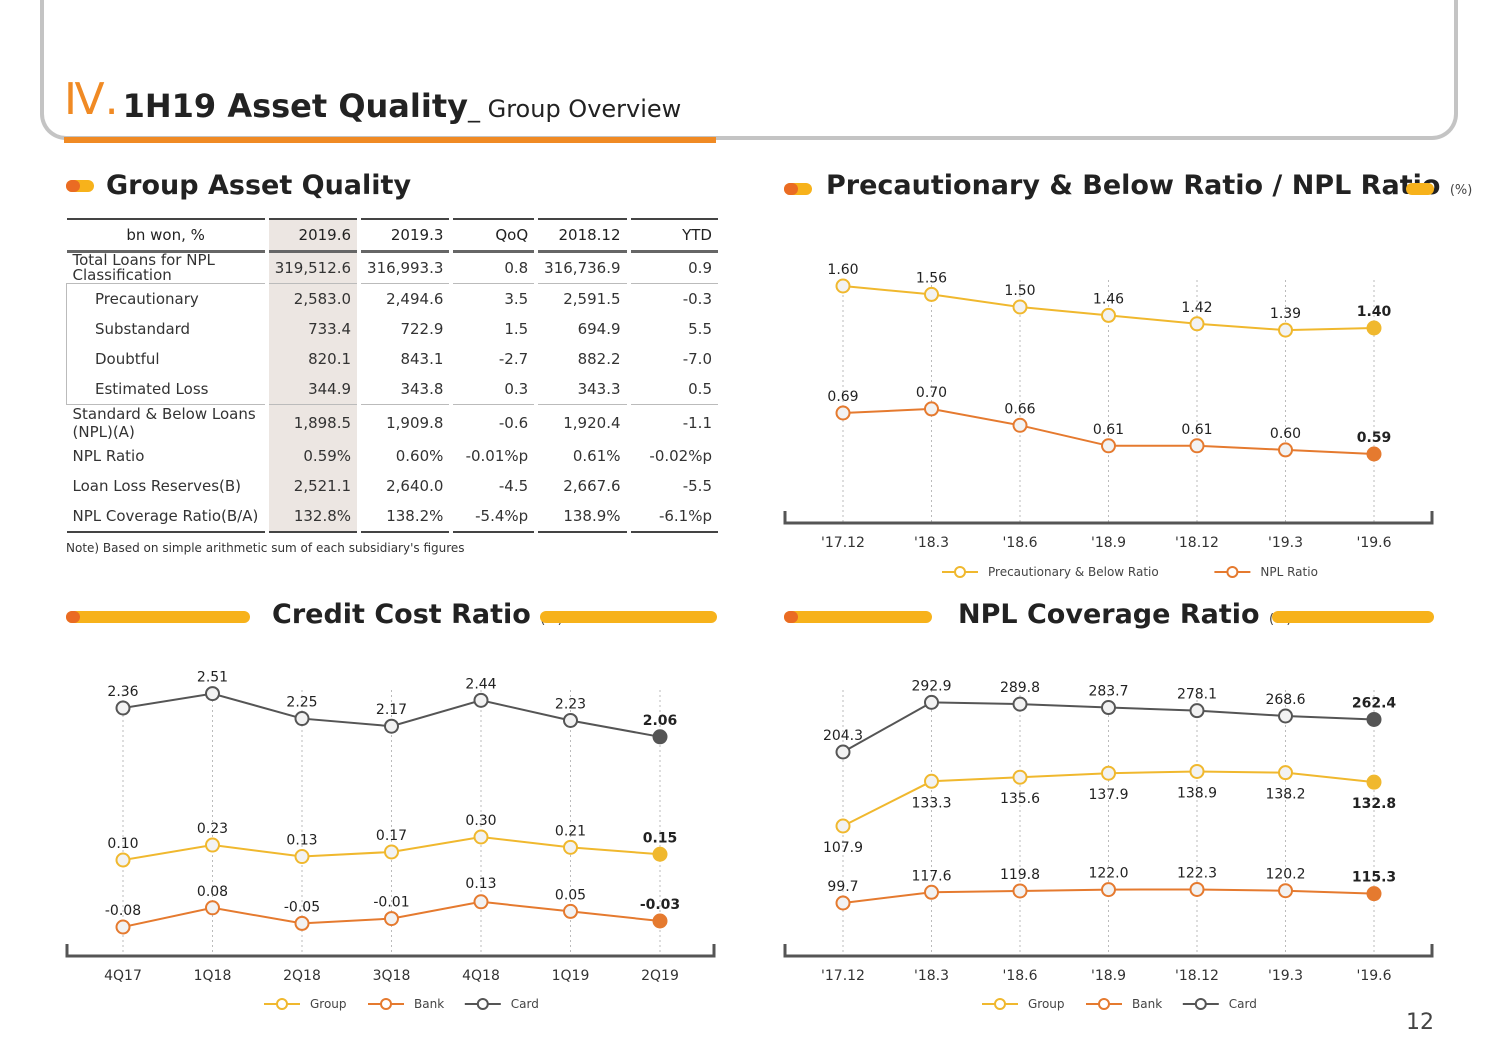 The width and height of the screenshot is (1500, 1061). Describe the element at coordinates (931, 976) in the screenshot. I see `x-tick-label: '18.3` at that location.